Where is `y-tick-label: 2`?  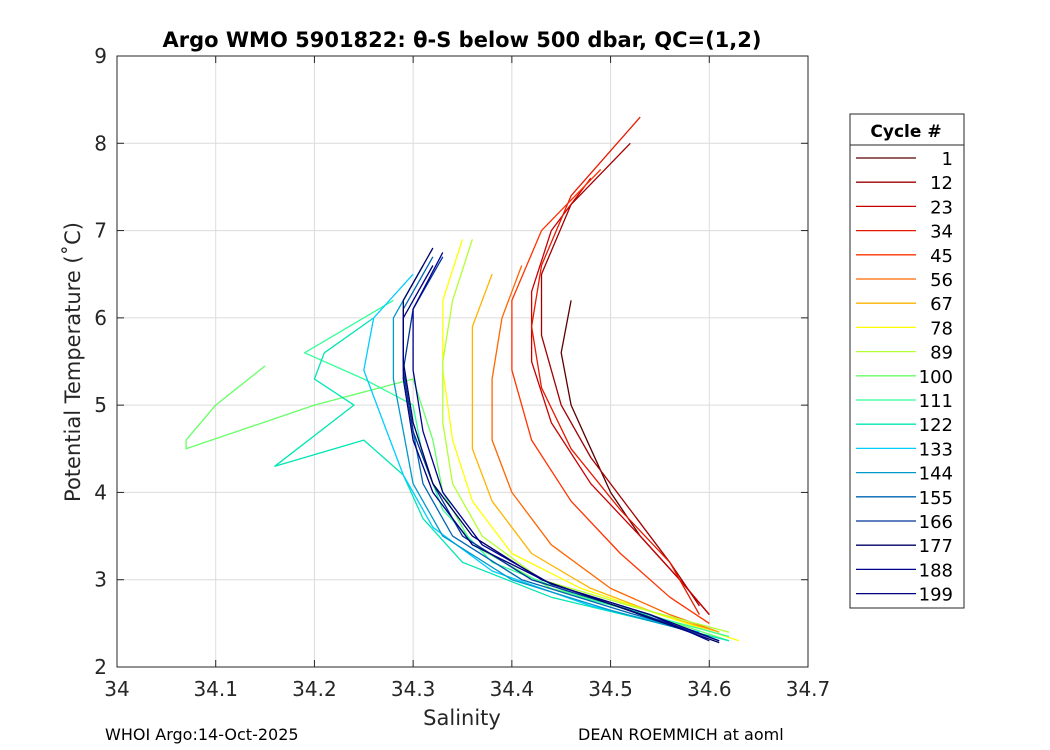
y-tick-label: 2 is located at coordinates (100, 667).